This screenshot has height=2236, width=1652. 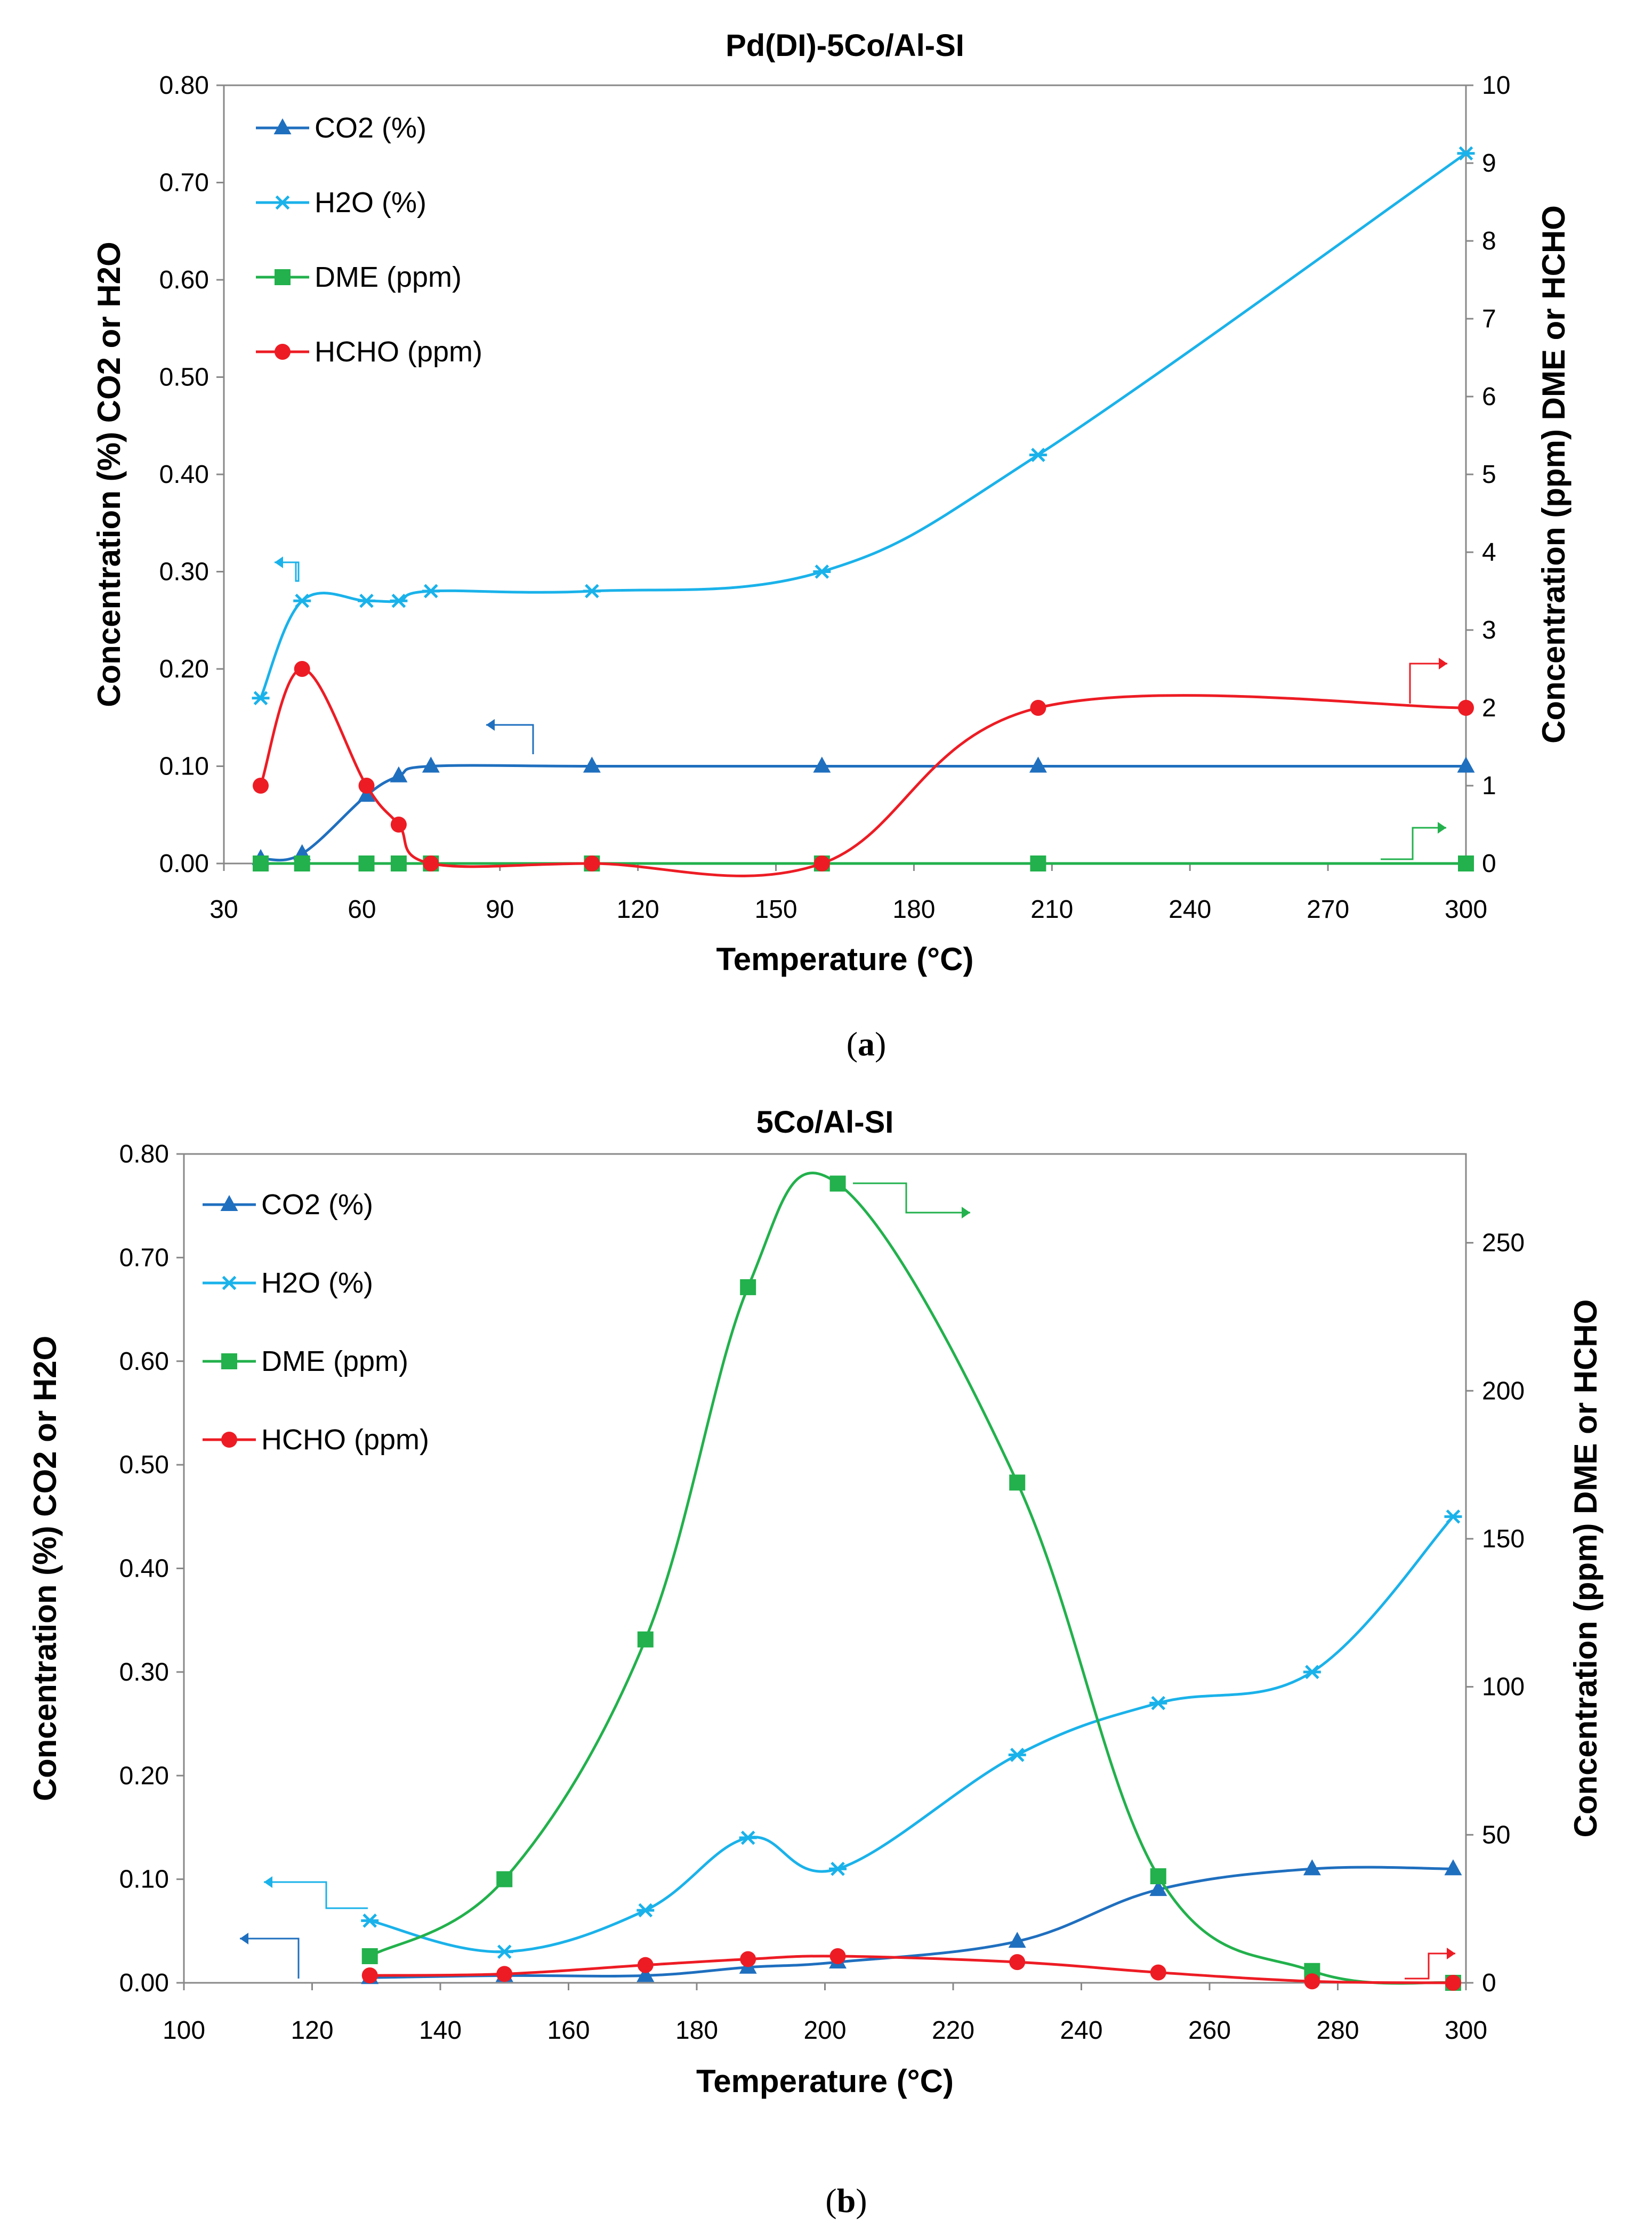 I want to click on x-tick-label: 210, so click(x=1051, y=910).